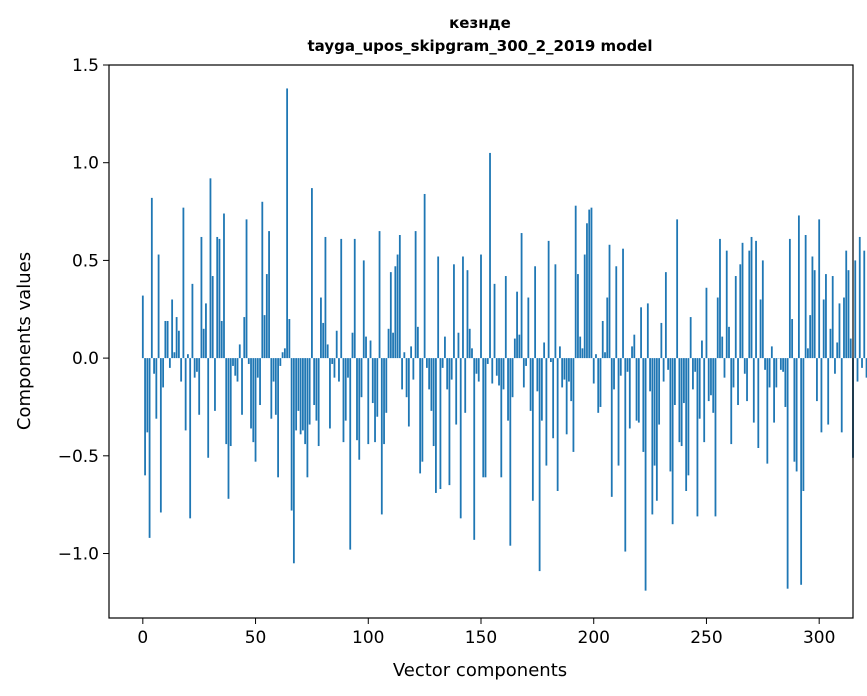  What do you see at coordinates (85, 359) in the screenshot?
I see `y-tick-label: 0.0` at bounding box center [85, 359].